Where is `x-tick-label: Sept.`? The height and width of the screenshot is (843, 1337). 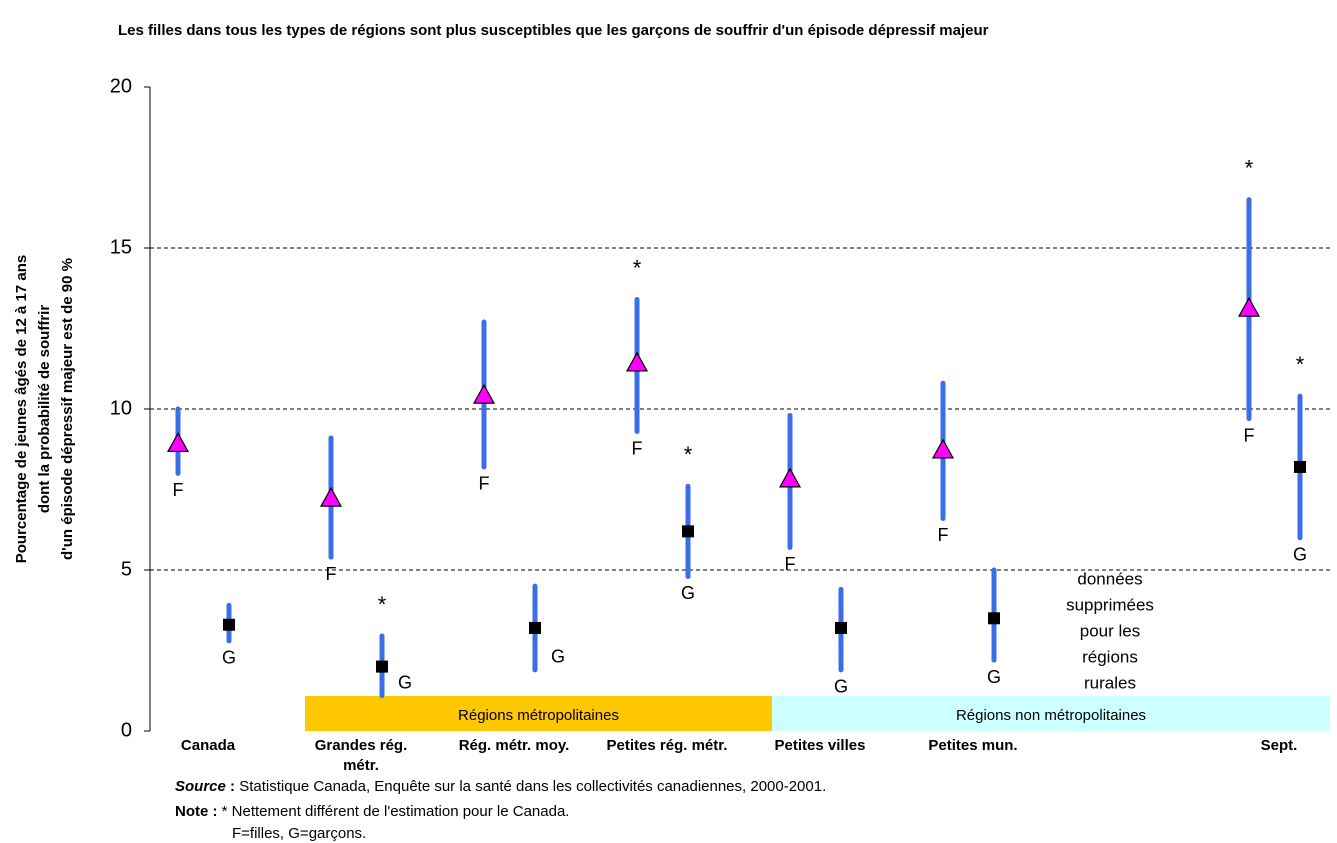 x-tick-label: Sept. is located at coordinates (1279, 745).